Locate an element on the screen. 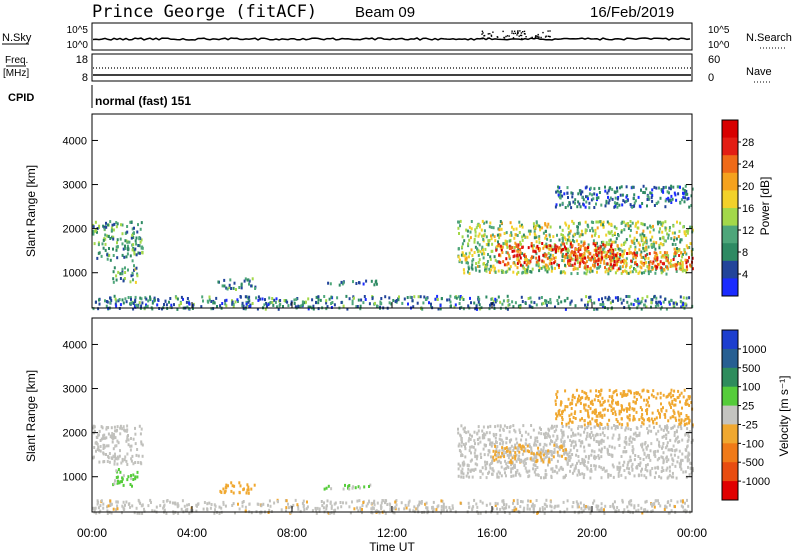 The height and width of the screenshot is (554, 800). freq-panel is located at coordinates (392, 67).